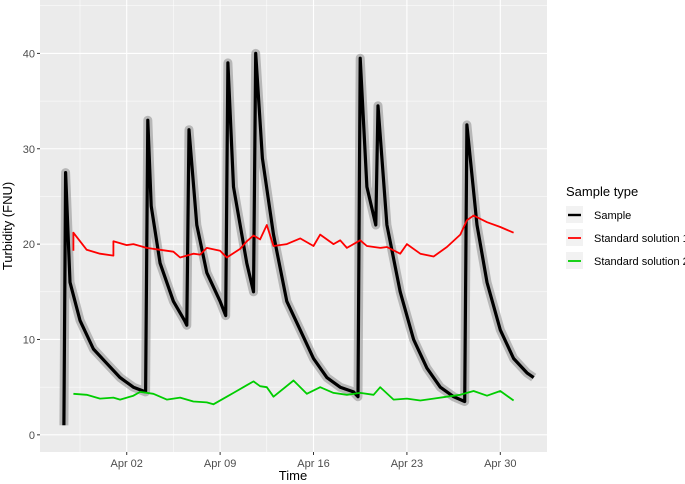 This screenshot has height=484, width=685. Describe the element at coordinates (602, 191) in the screenshot. I see `legend-title: Sample type` at that location.